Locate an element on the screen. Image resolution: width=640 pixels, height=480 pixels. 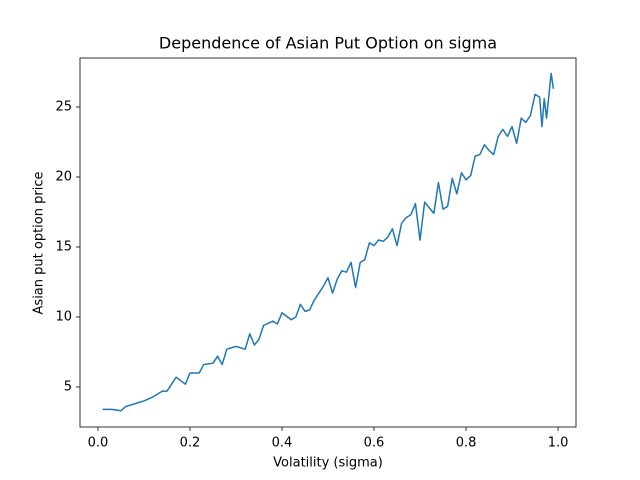
x-axis-label: Volatility (sigma) is located at coordinates (328, 463).